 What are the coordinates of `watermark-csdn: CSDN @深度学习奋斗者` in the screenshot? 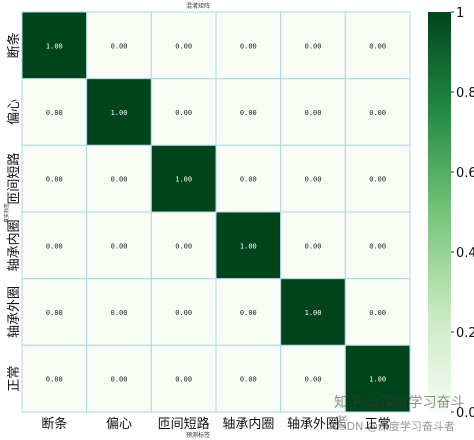 It's located at (393, 426).